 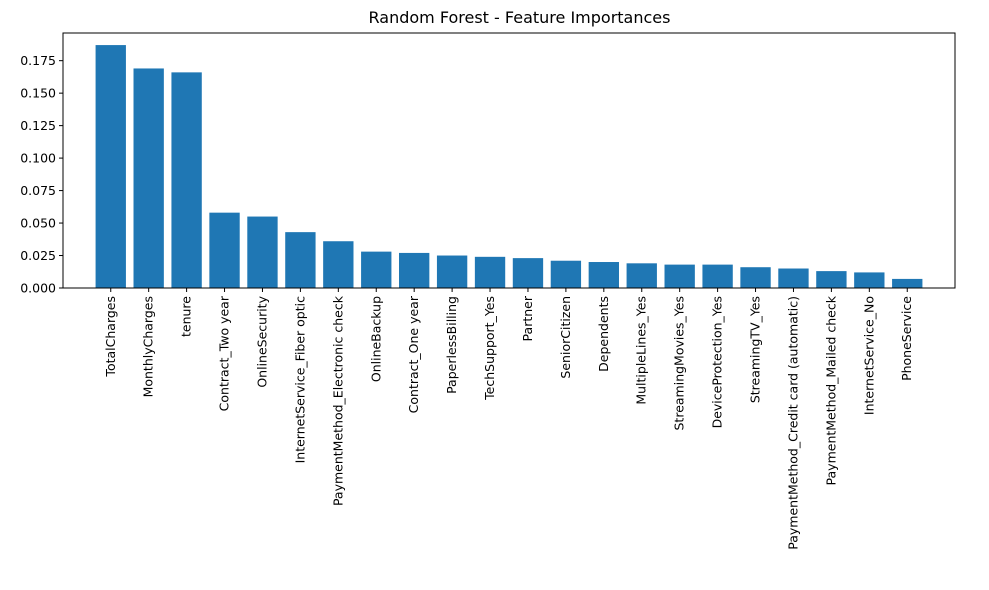 What do you see at coordinates (868, 355) in the screenshot?
I see `x-tick-label-20: InternetService_No` at bounding box center [868, 355].